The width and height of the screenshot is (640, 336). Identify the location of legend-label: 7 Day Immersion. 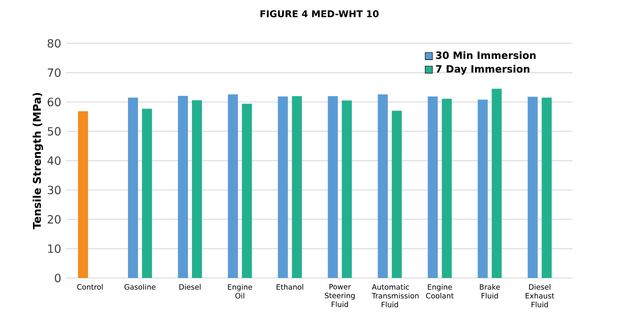
(483, 69).